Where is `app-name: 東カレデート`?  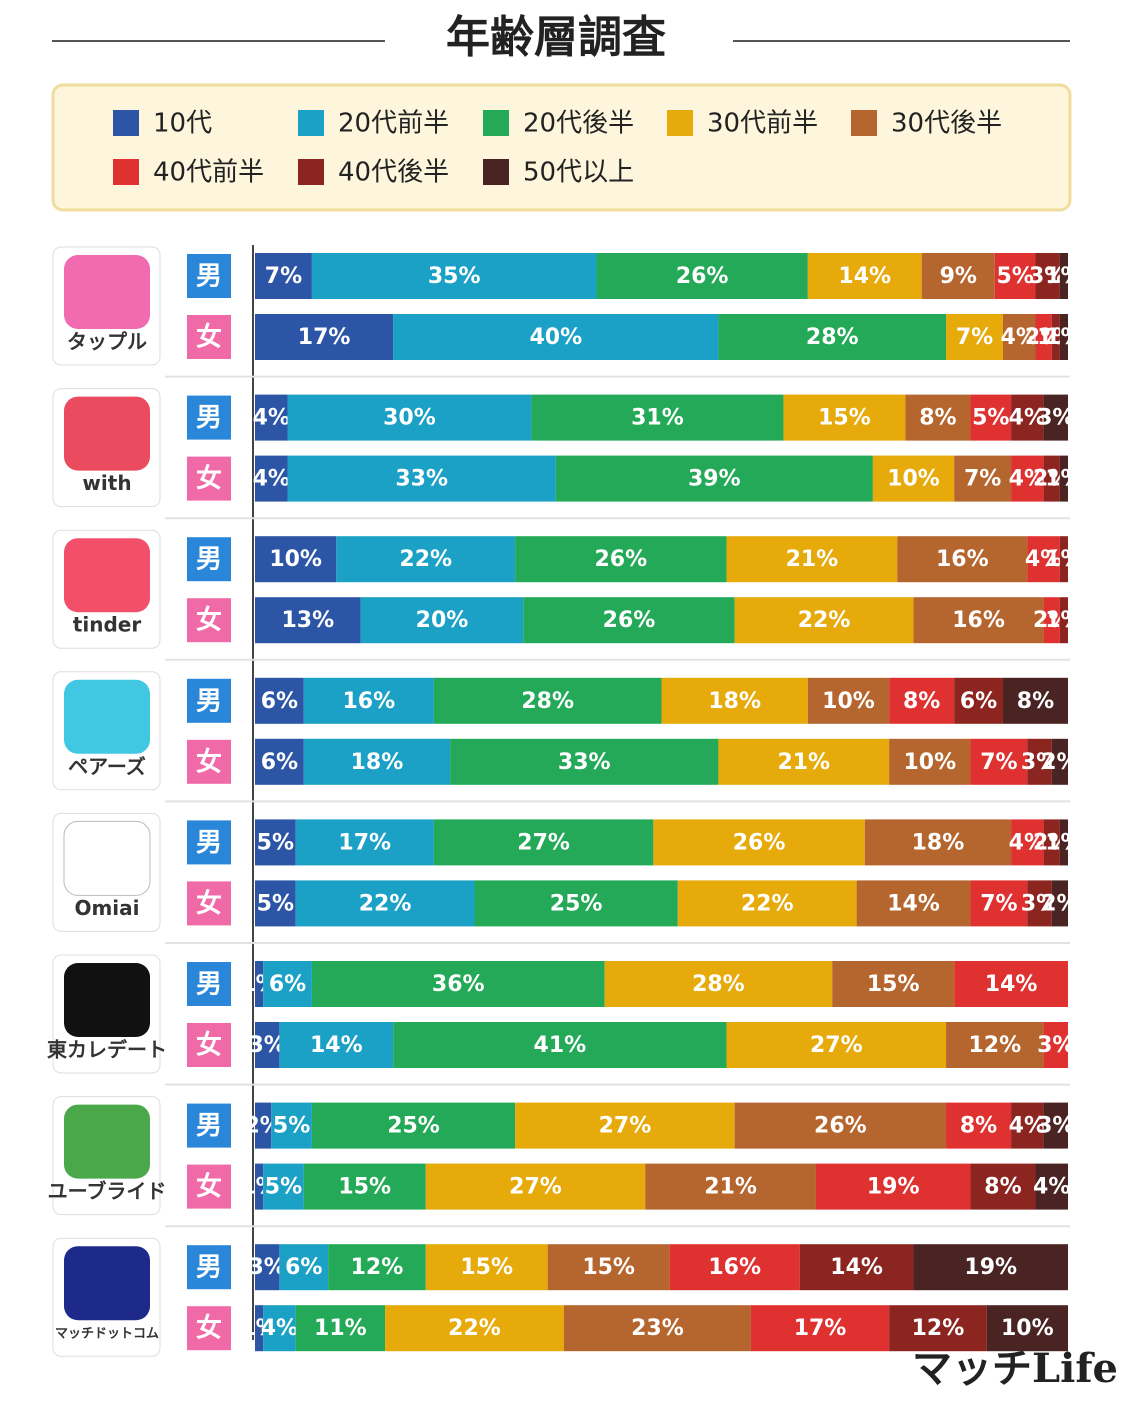 app-name: 東カレデート is located at coordinates (107, 1050).